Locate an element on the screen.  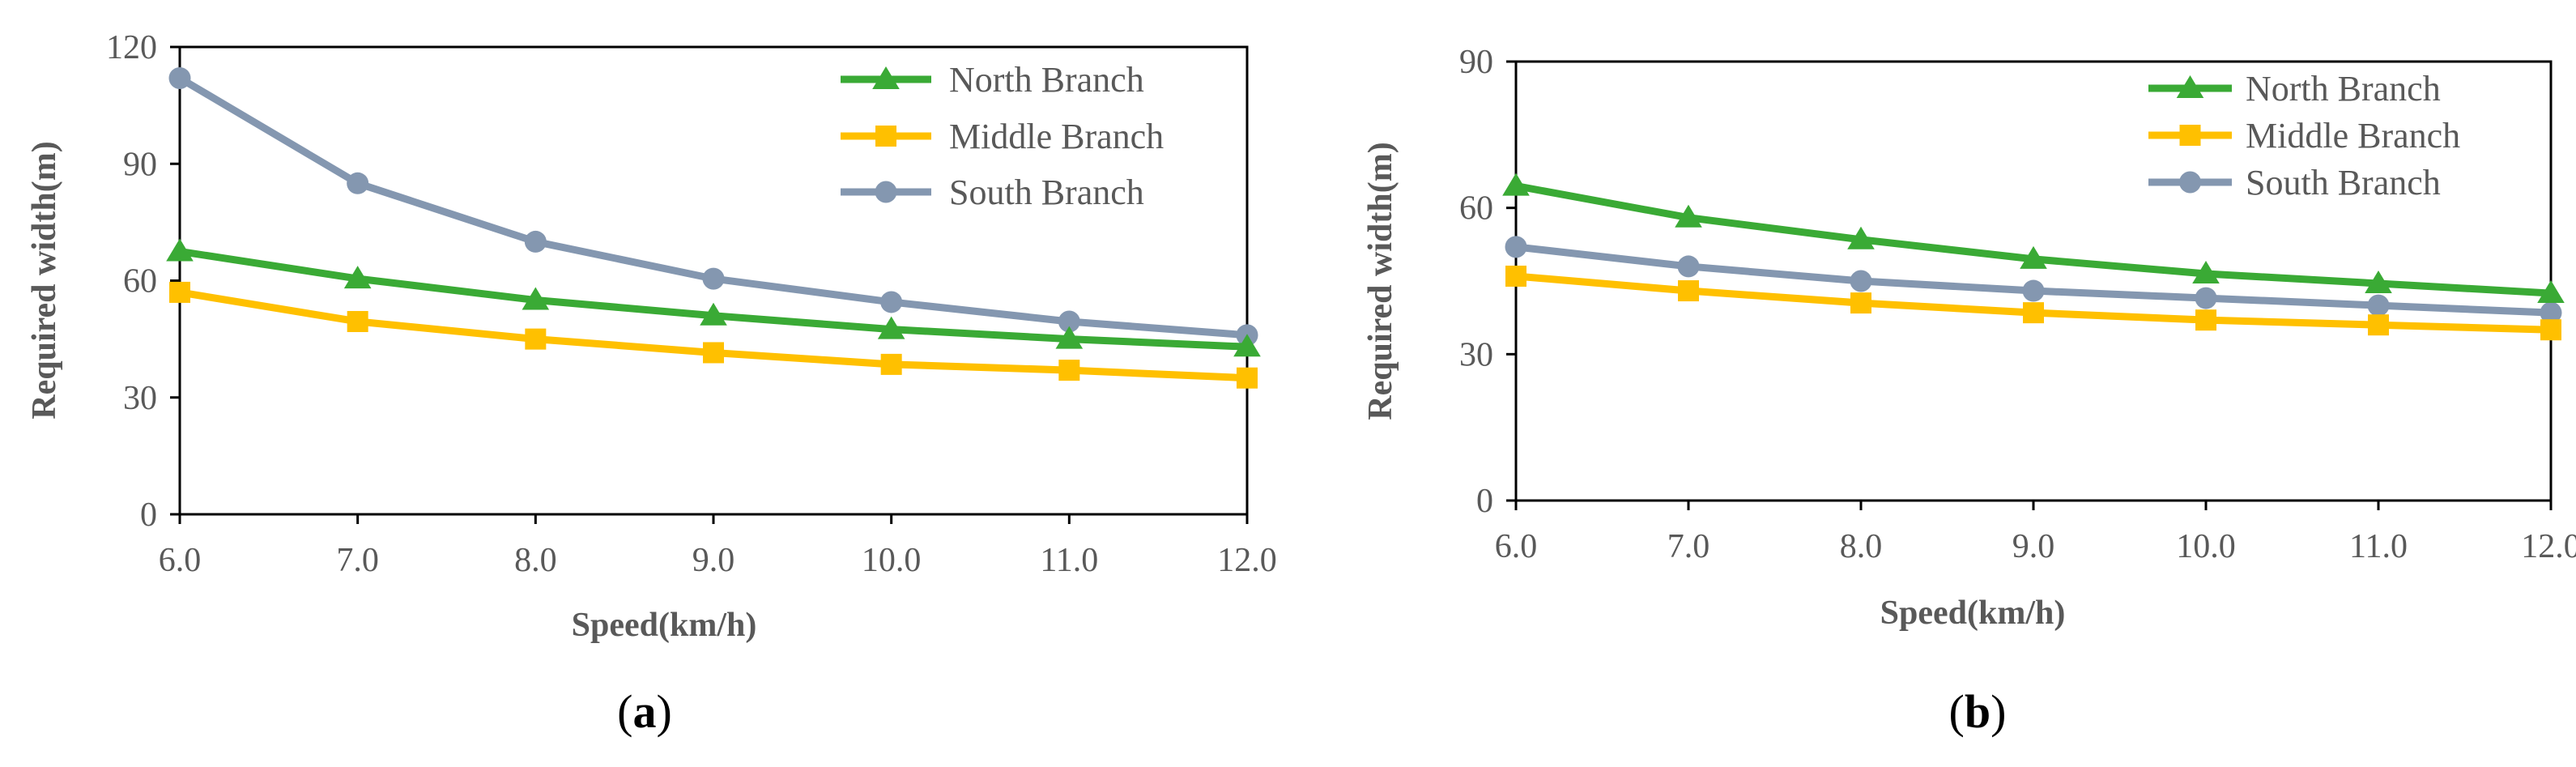
legend: North Branch Middle Branch South Branch is located at coordinates (2304, 135).